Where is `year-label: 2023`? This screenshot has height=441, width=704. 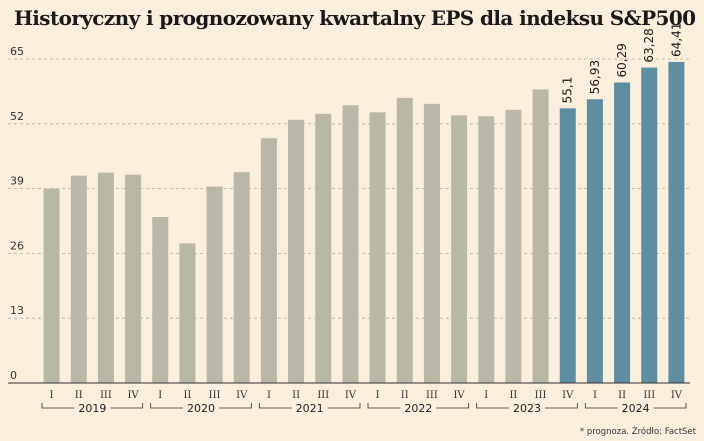 year-label: 2023 is located at coordinates (527, 408).